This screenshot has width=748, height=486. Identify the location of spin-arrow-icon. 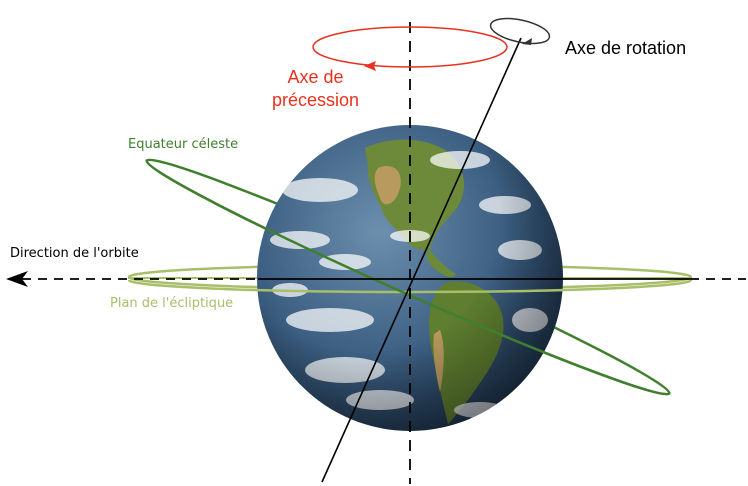
(527, 41).